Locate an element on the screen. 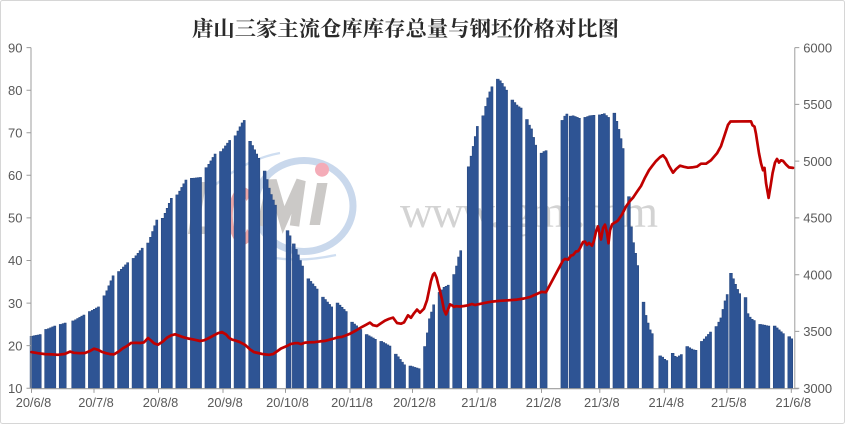  svg-text: 20/9/8 is located at coordinates (225, 402).